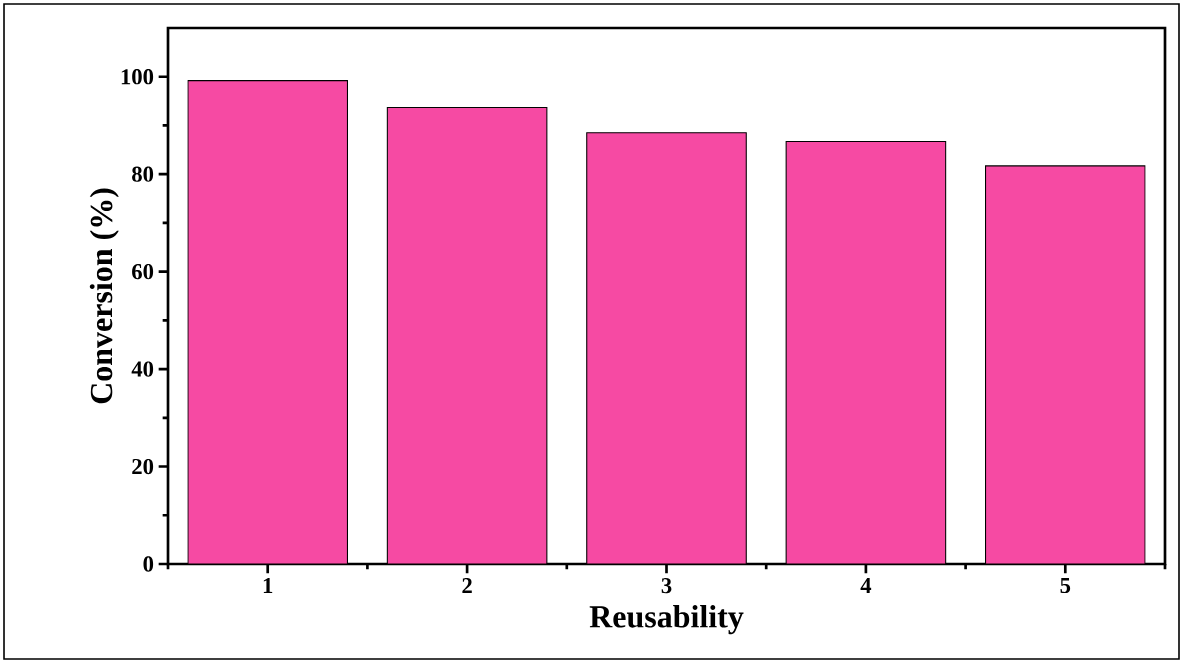 The image size is (1183, 663). Describe the element at coordinates (143, 174) in the screenshot. I see `y-tick-label: 80` at that location.